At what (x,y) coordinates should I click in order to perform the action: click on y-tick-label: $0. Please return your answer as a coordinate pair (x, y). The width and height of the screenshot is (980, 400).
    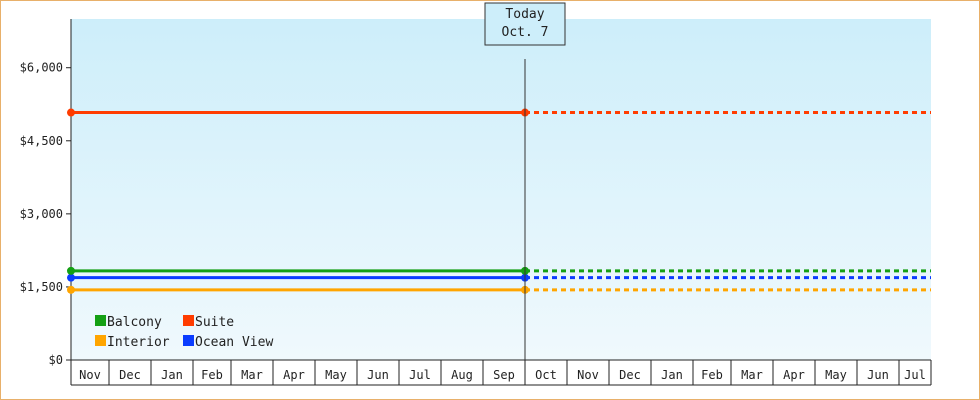
    Looking at the image, I should click on (56, 360).